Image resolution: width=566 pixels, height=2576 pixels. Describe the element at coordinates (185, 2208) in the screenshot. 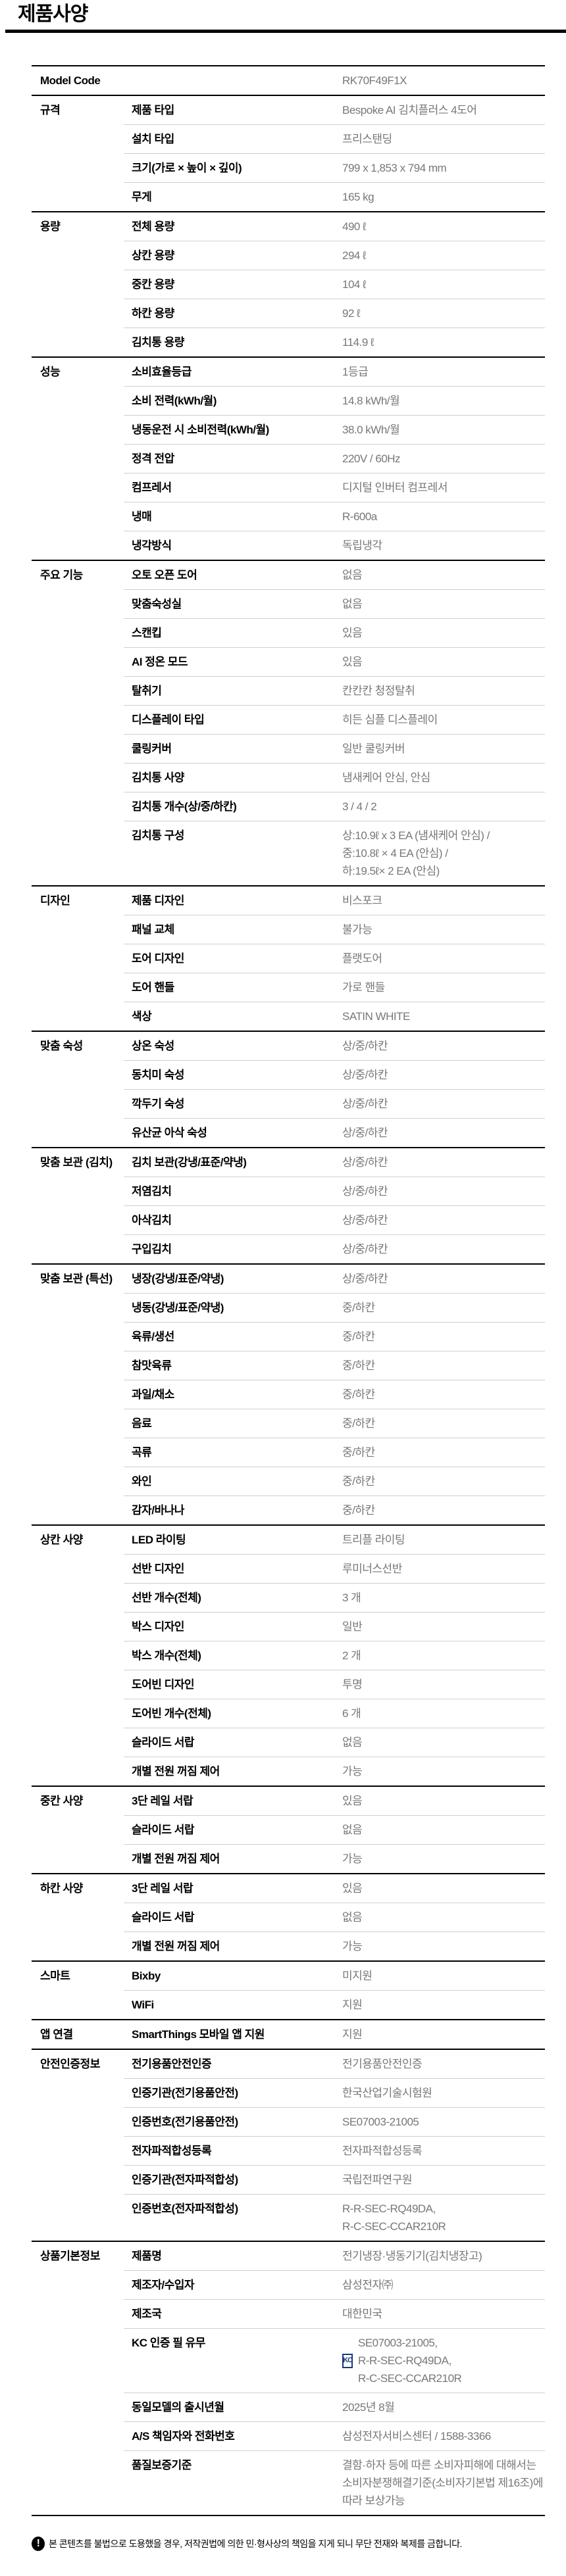

I see `spec-label: 인증번호(전자파적합성)` at that location.